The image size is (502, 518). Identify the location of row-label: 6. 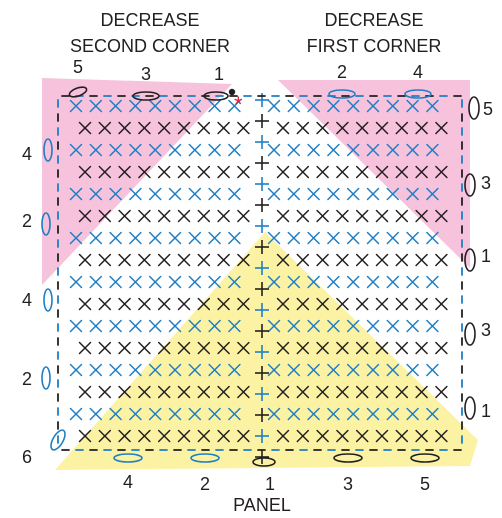
(27, 457).